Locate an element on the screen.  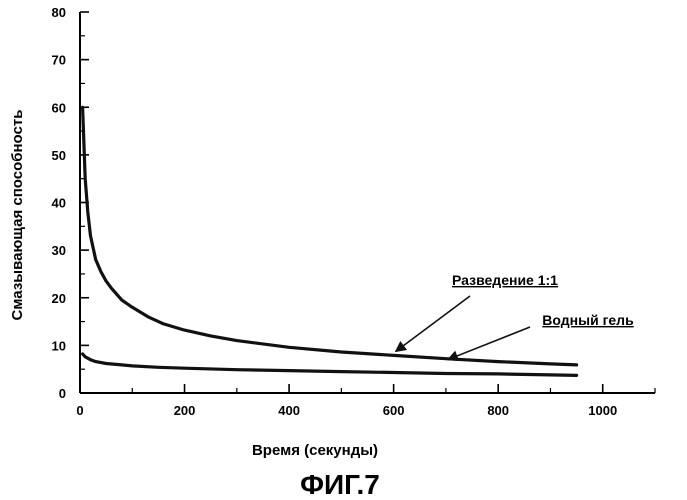
y-tick-label: 10 is located at coordinates (59, 345).